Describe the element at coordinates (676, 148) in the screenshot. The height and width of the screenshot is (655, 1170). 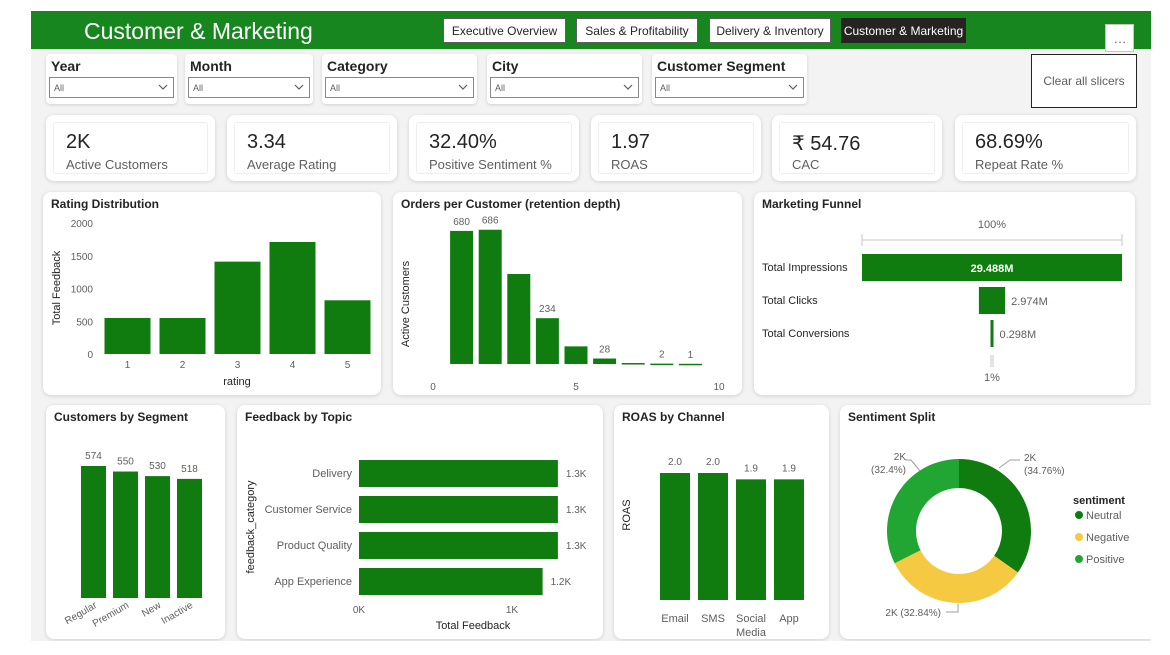
I see `kpi-frame: 1.97 ROAS` at that location.